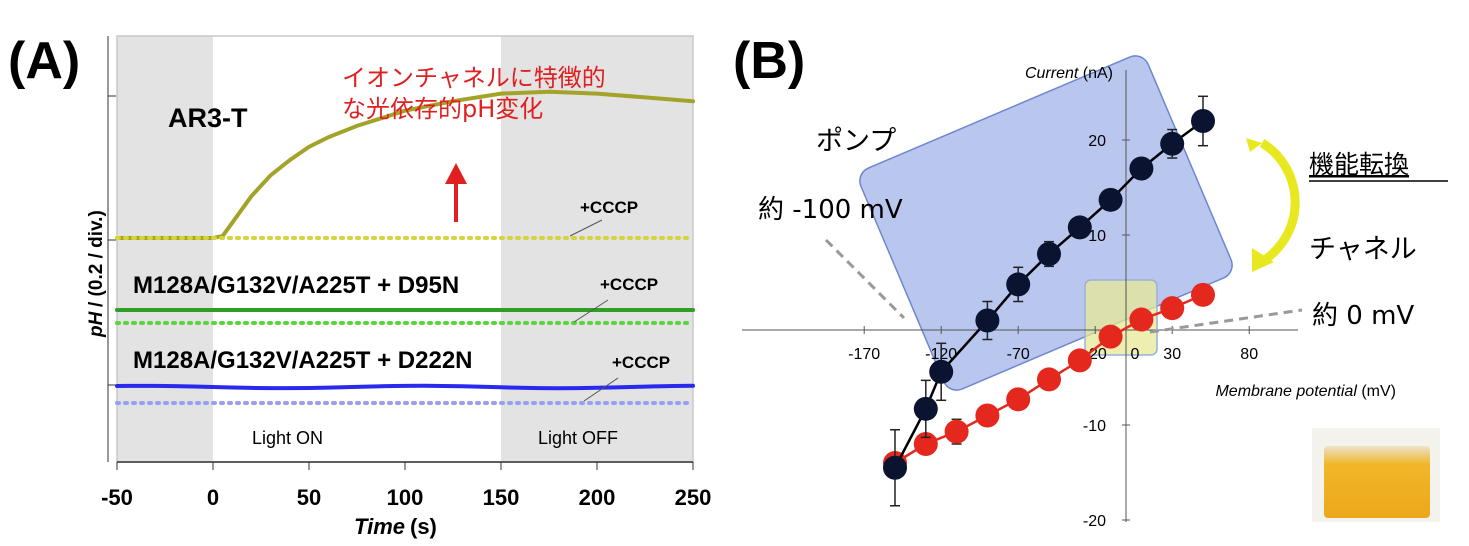 Image resolution: width=1469 pixels, height=546 pixels. What do you see at coordinates (1018, 354) in the screenshot?
I see `x-tick-label-b: -70` at bounding box center [1018, 354].